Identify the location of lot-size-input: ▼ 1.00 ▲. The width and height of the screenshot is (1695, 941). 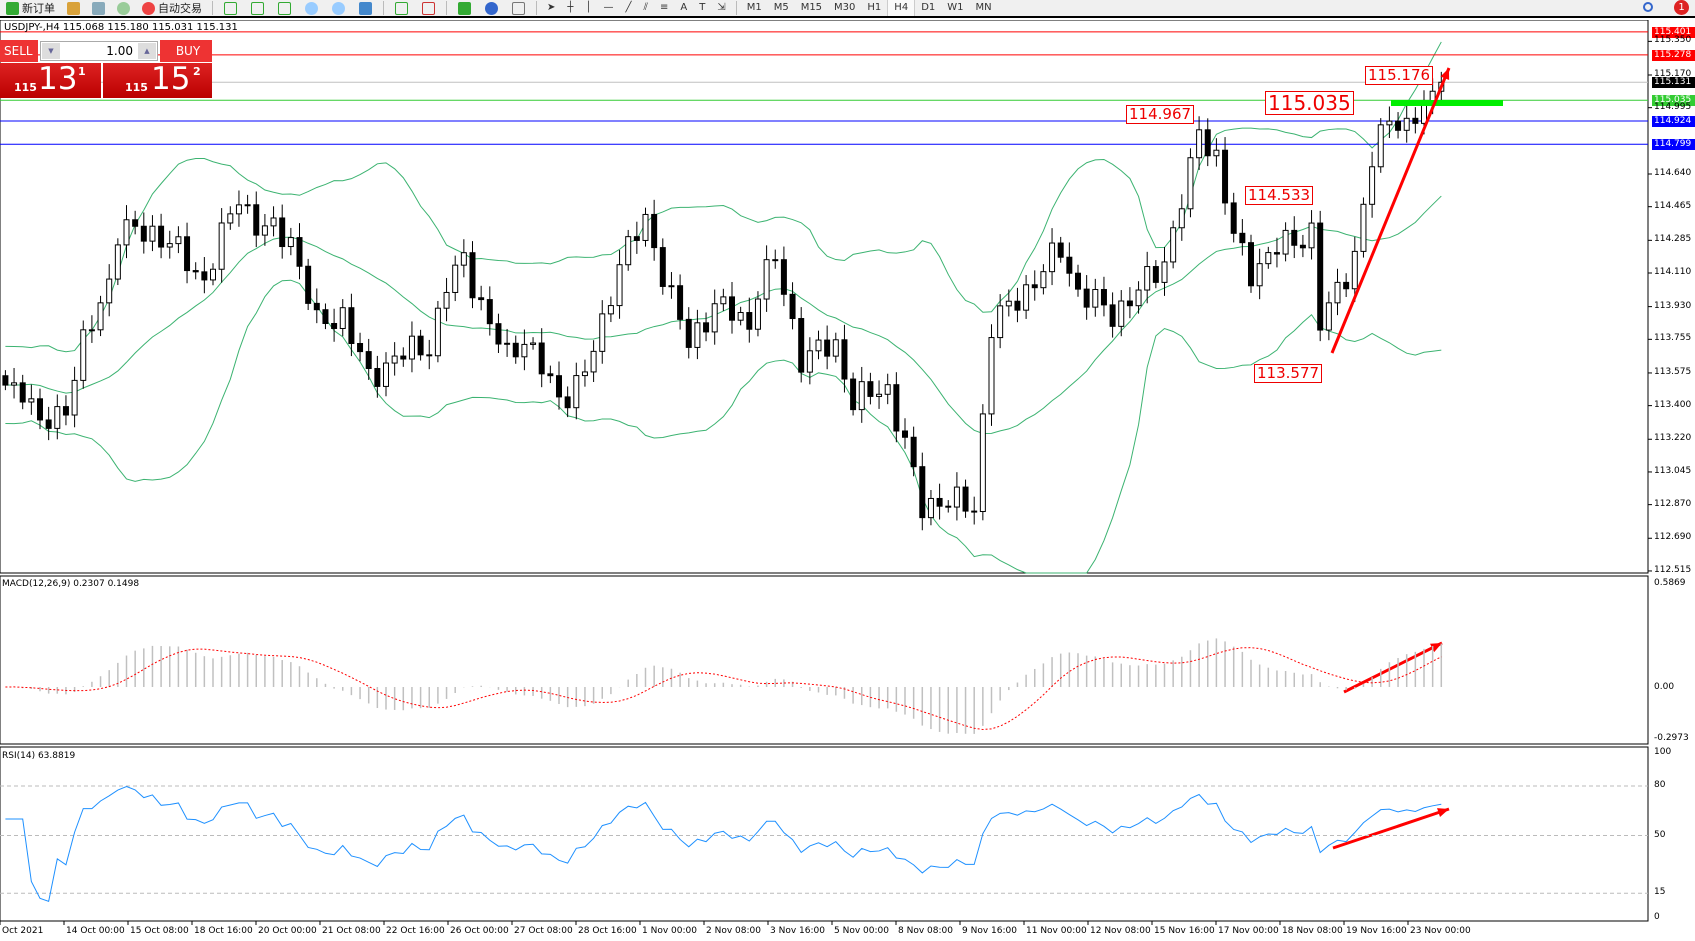
(99, 51).